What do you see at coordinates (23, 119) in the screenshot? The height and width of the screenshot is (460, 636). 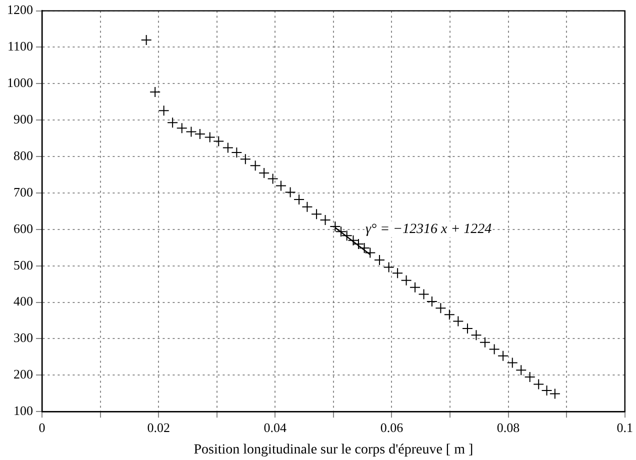 I see `y-tick-label: 900` at bounding box center [23, 119].